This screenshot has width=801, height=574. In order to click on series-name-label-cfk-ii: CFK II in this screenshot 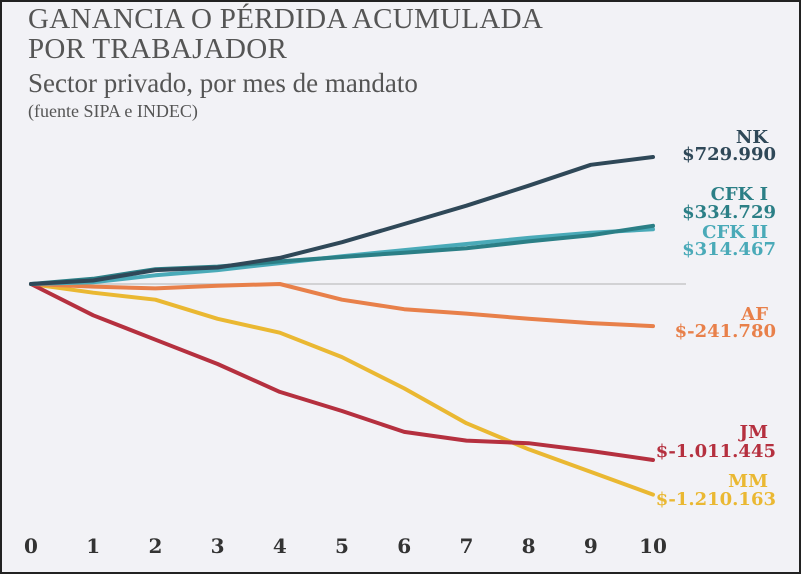, I will do `click(735, 232)`.